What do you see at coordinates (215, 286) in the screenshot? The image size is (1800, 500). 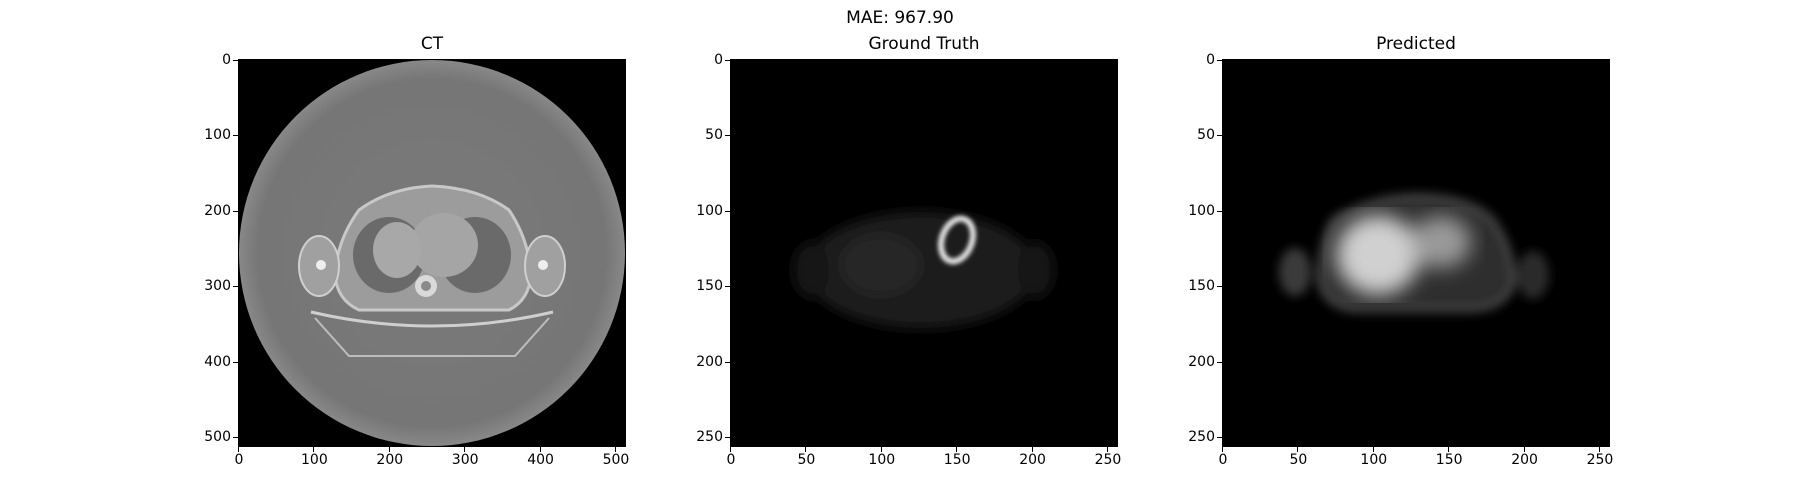 I see `y-tick-label: 300` at bounding box center [215, 286].